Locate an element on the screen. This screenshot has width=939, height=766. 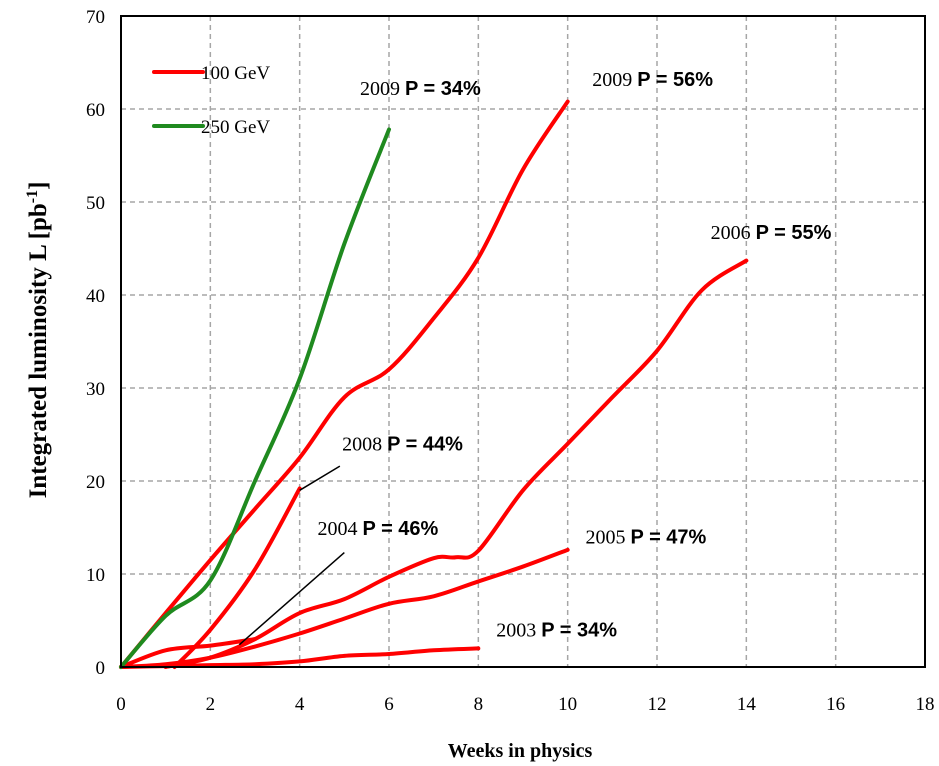
y-axis-label-main: Integrated luminosity L [pb is located at coordinates (38, 350).